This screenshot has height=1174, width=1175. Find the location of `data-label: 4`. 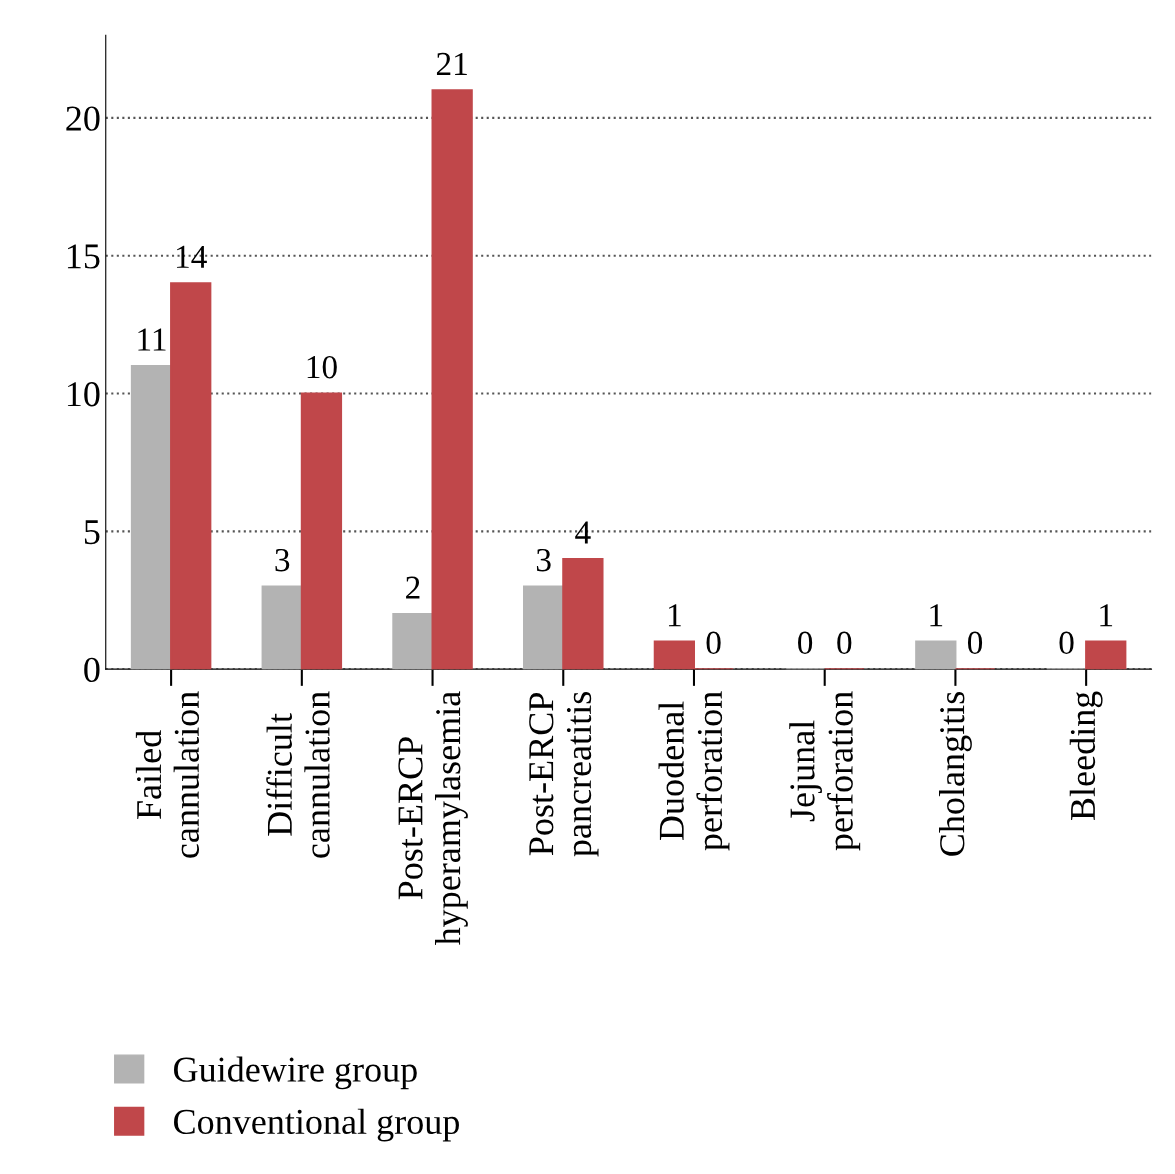

data-label: 4 is located at coordinates (583, 532).